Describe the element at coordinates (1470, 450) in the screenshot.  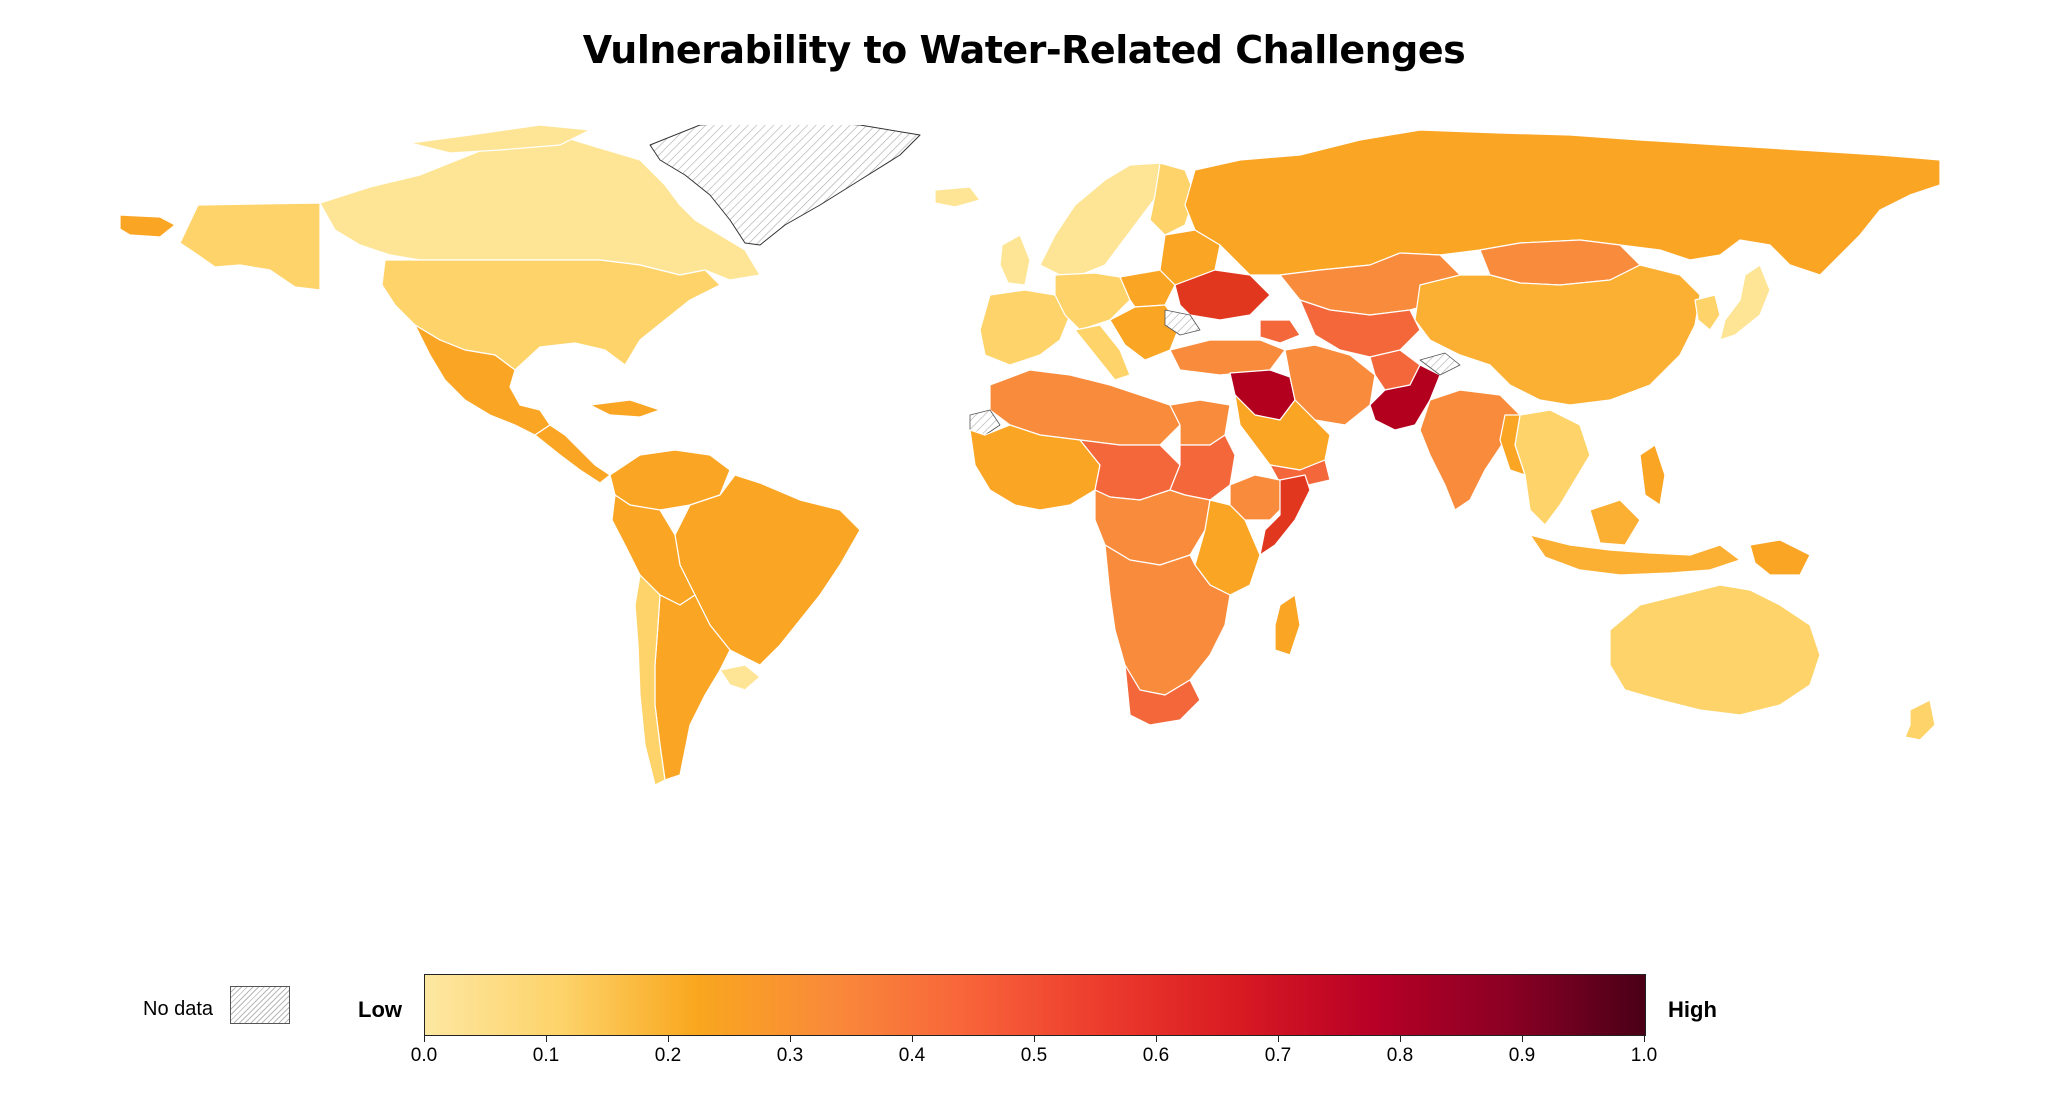
I see `region-india` at that location.